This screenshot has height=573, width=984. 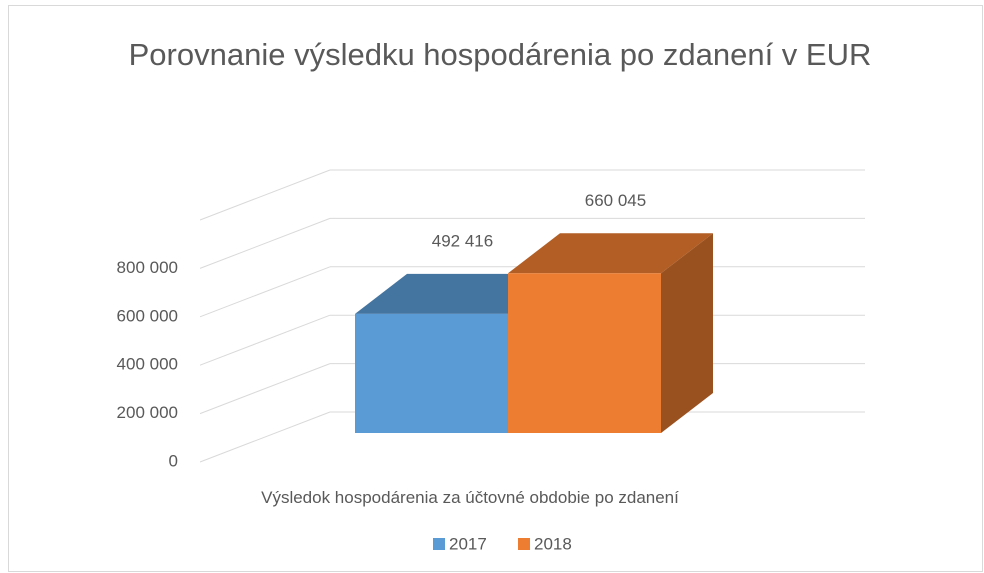 I want to click on data-label: 492 416, so click(x=462, y=240).